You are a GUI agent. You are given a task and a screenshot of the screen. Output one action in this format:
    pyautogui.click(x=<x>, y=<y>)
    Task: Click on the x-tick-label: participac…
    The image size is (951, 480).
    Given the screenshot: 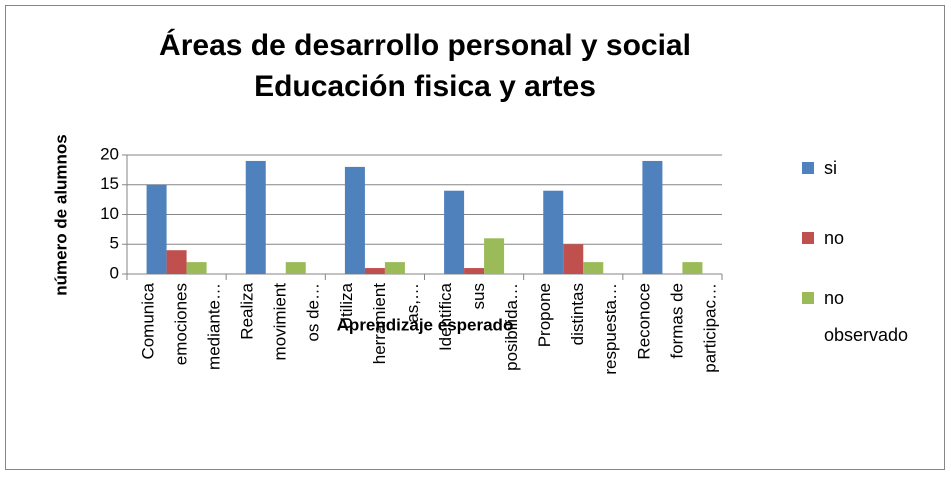 What is the action you would take?
    pyautogui.click(x=709, y=328)
    